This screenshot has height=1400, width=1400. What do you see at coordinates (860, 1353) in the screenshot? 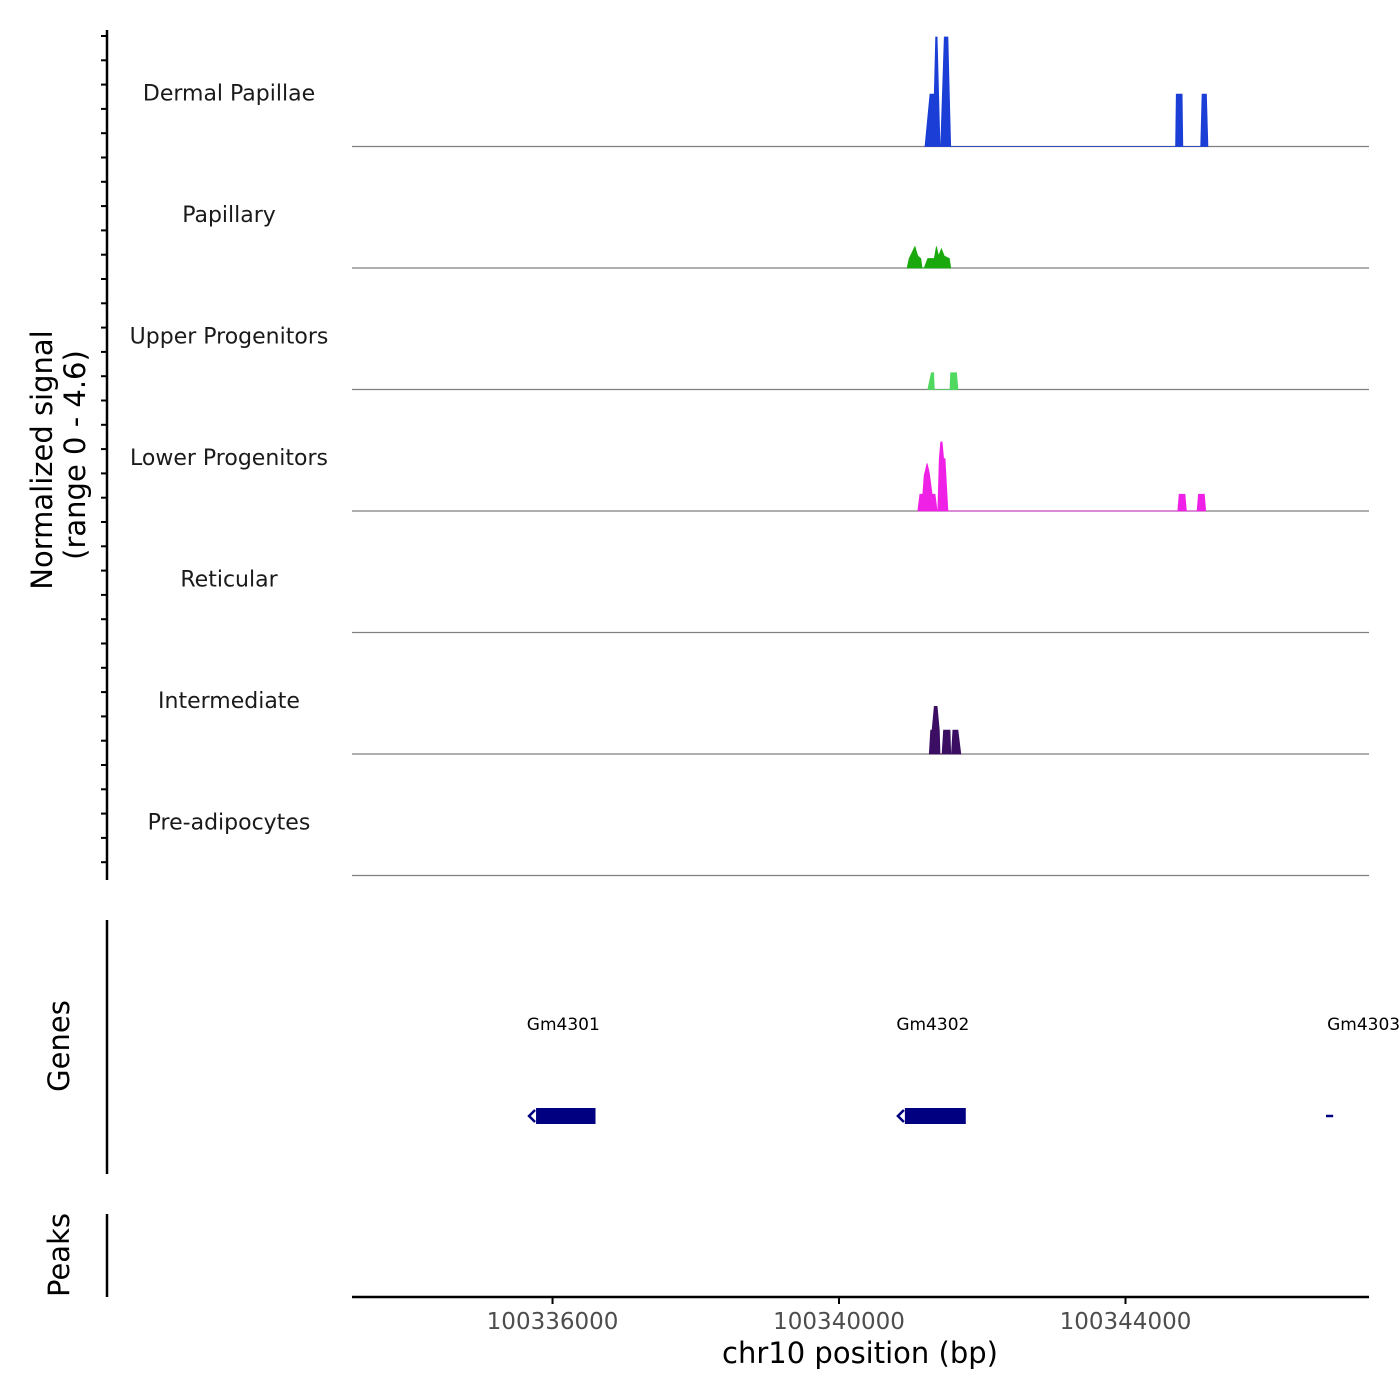
I see `x-axis-title: chr10 position (bp)` at bounding box center [860, 1353].